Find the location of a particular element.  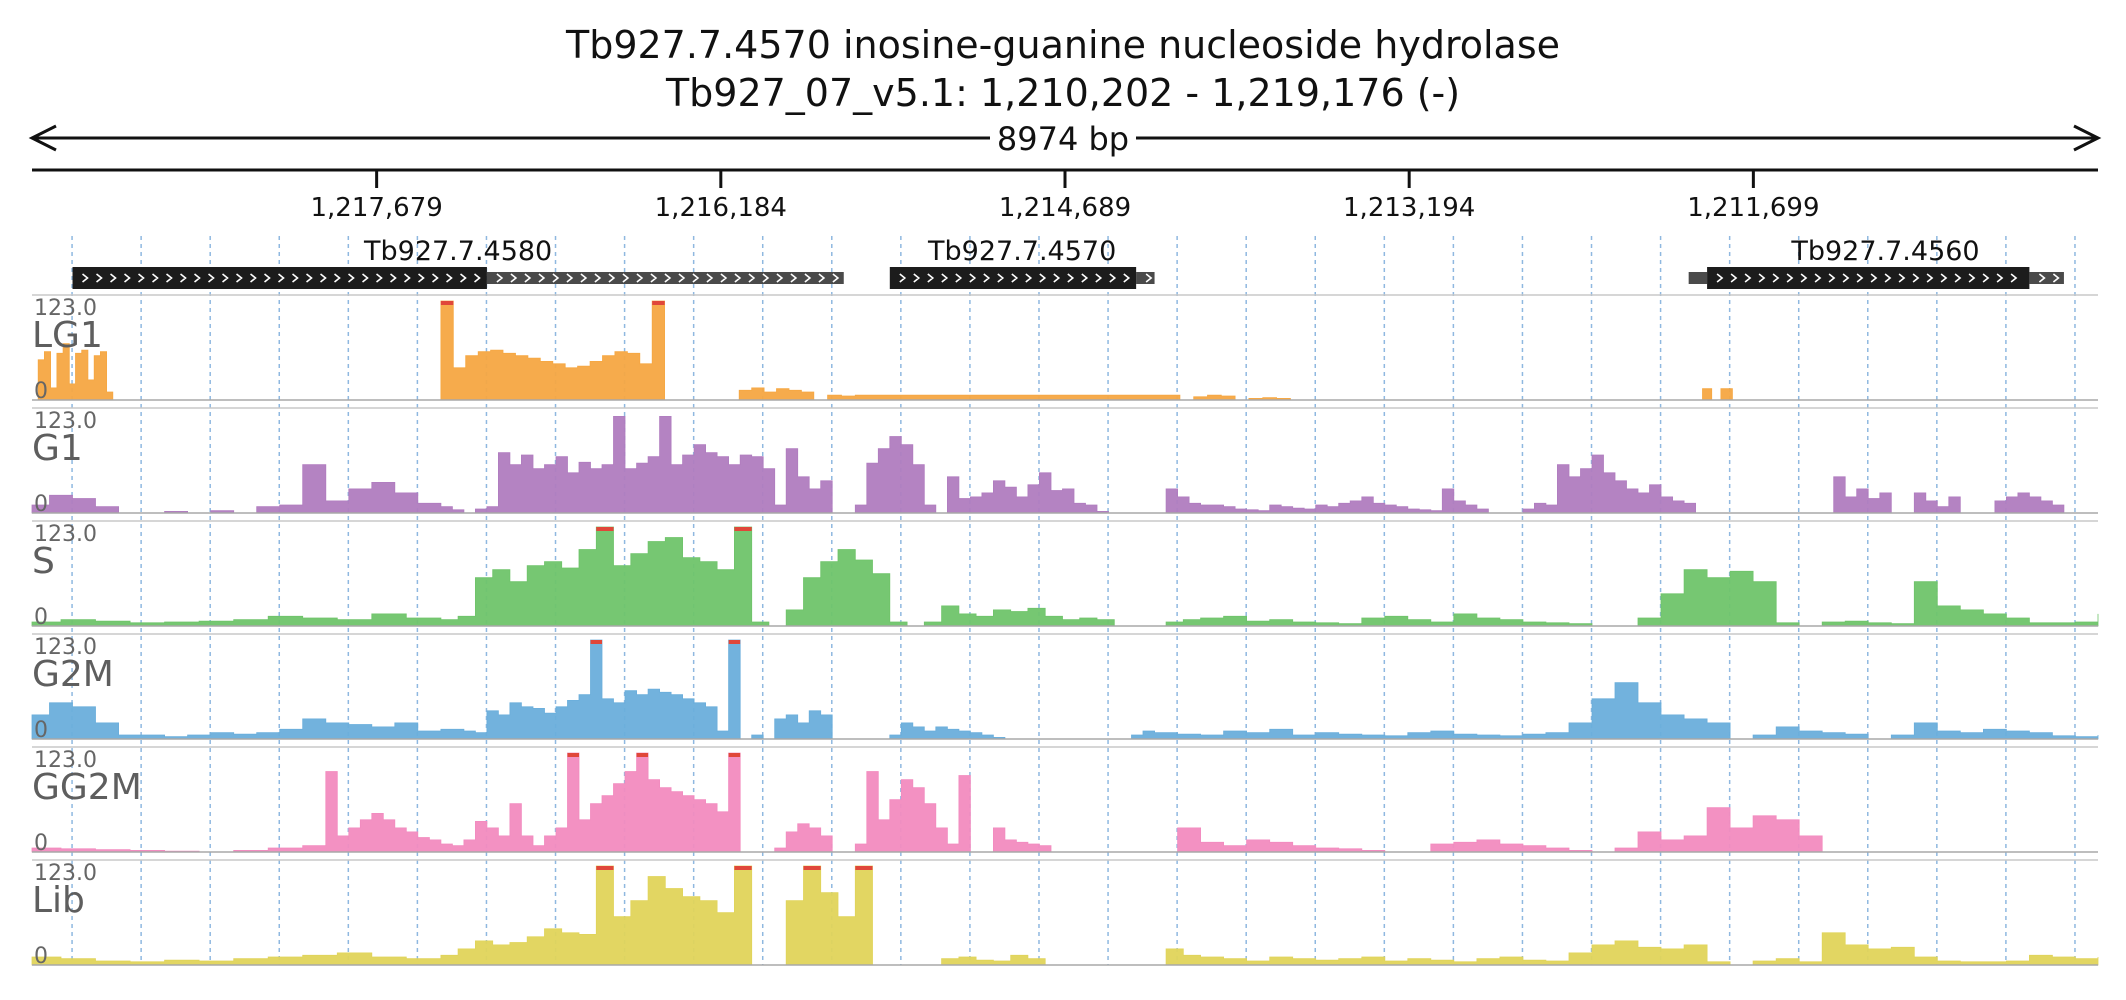

tick-label: 1,217,679 is located at coordinates (376, 208).